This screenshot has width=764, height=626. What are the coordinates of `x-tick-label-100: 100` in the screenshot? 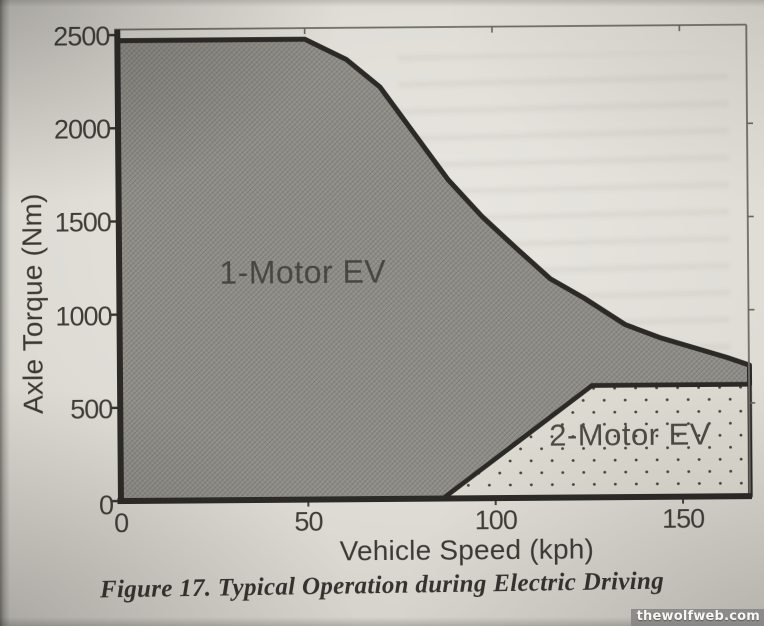 It's located at (495, 520).